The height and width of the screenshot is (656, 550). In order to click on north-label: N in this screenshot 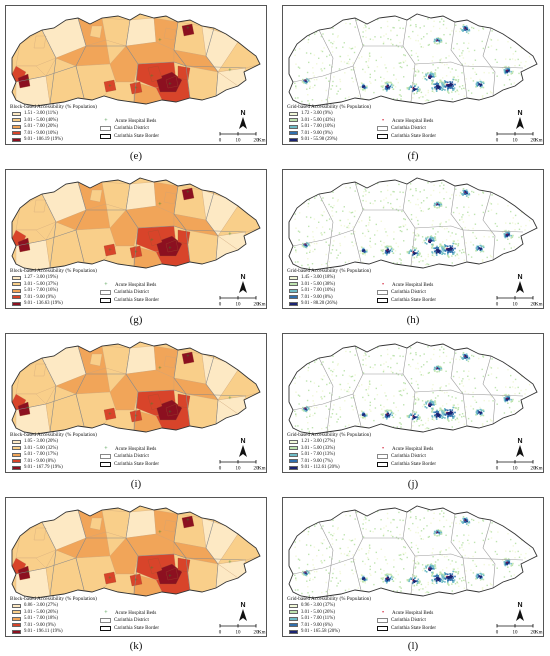, I will do `click(520, 113)`.